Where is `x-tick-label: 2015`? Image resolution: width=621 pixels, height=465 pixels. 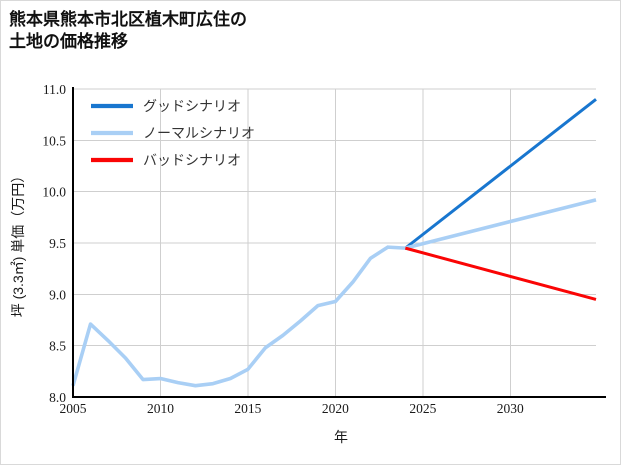
x-tick-label: 2015 is located at coordinates (247, 408).